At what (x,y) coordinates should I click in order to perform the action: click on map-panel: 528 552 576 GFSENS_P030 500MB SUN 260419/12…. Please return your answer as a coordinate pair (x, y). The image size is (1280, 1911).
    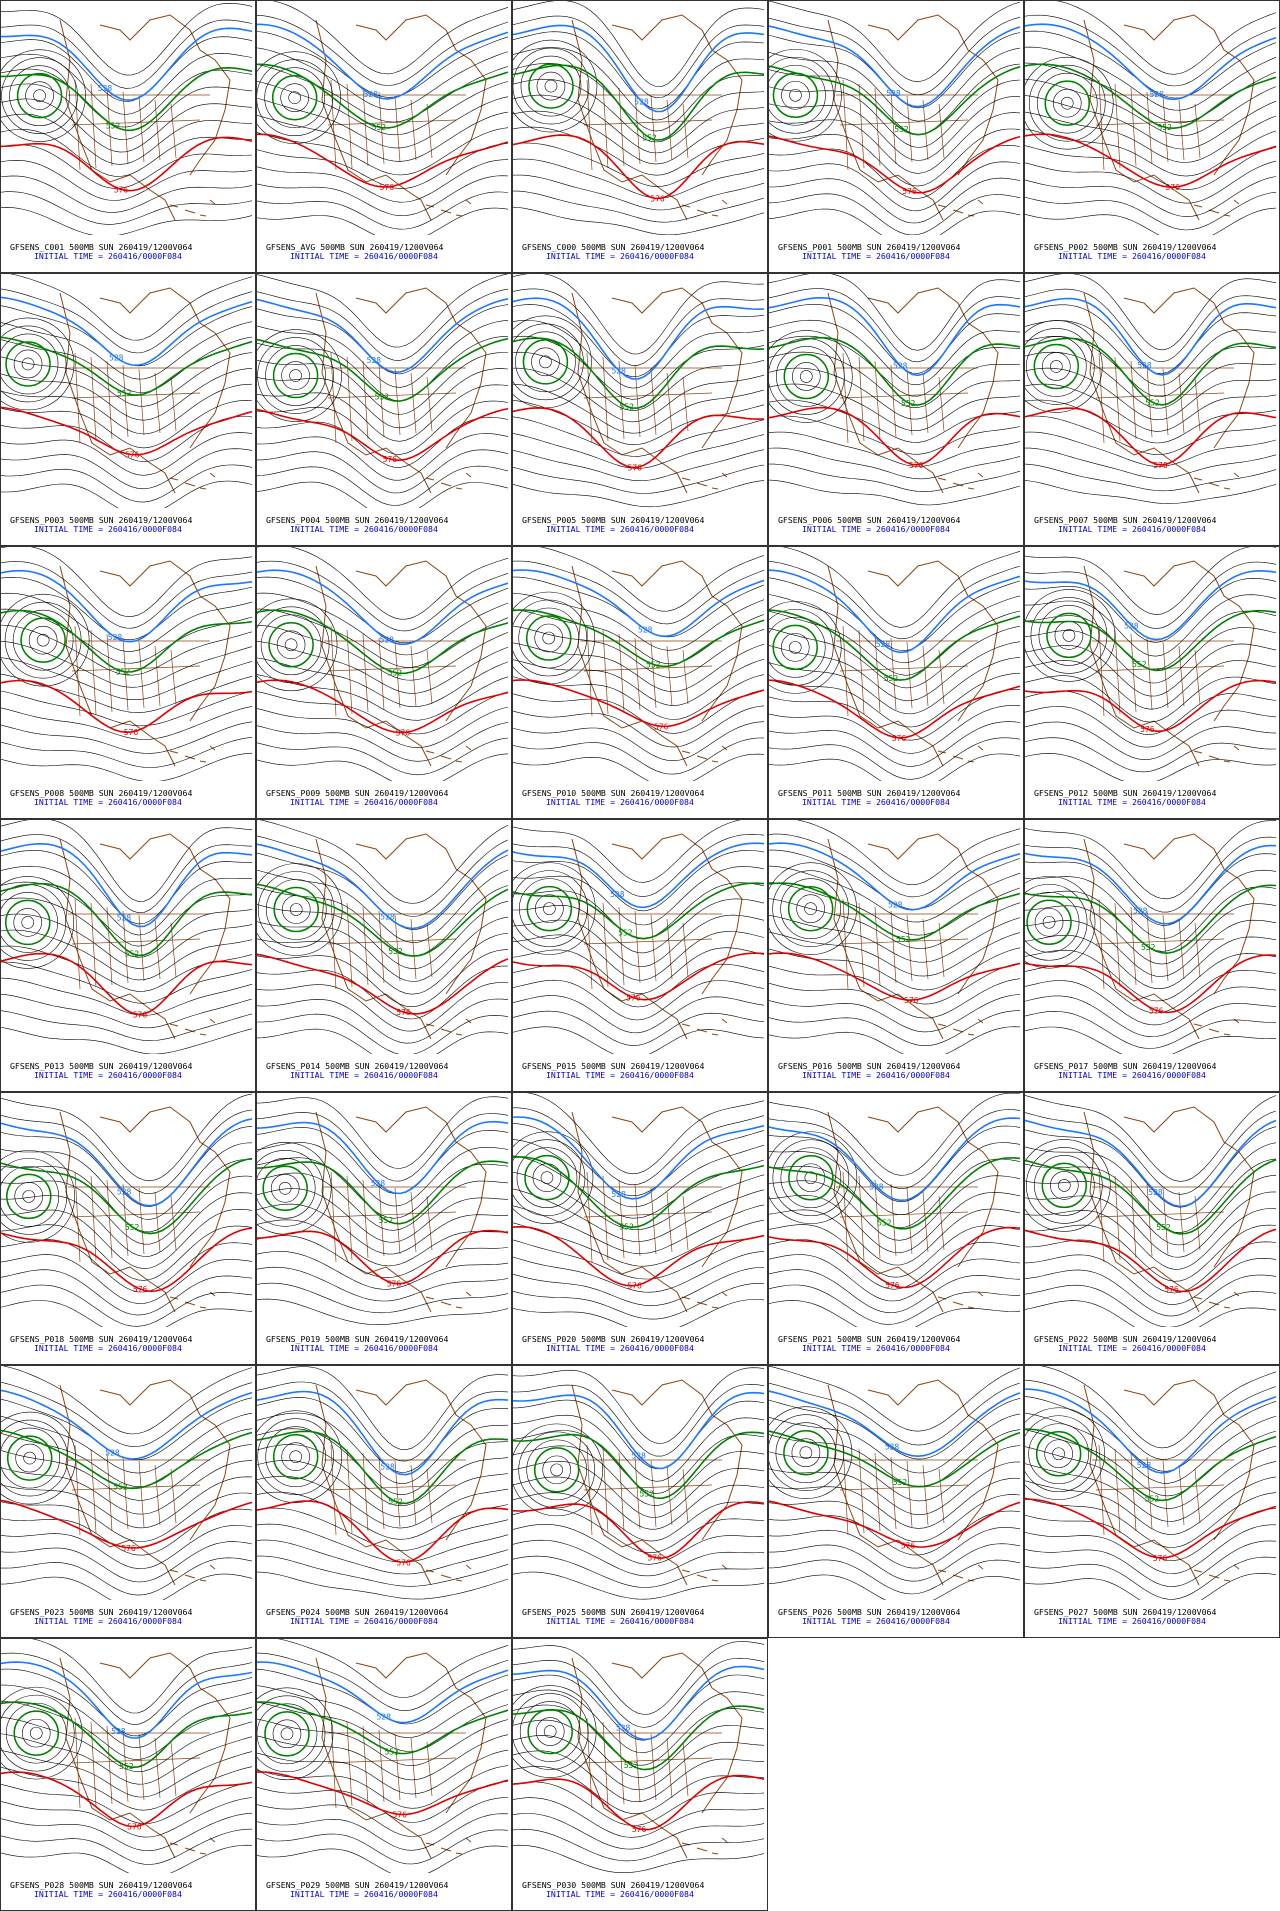
    Looking at the image, I should click on (640, 1774).